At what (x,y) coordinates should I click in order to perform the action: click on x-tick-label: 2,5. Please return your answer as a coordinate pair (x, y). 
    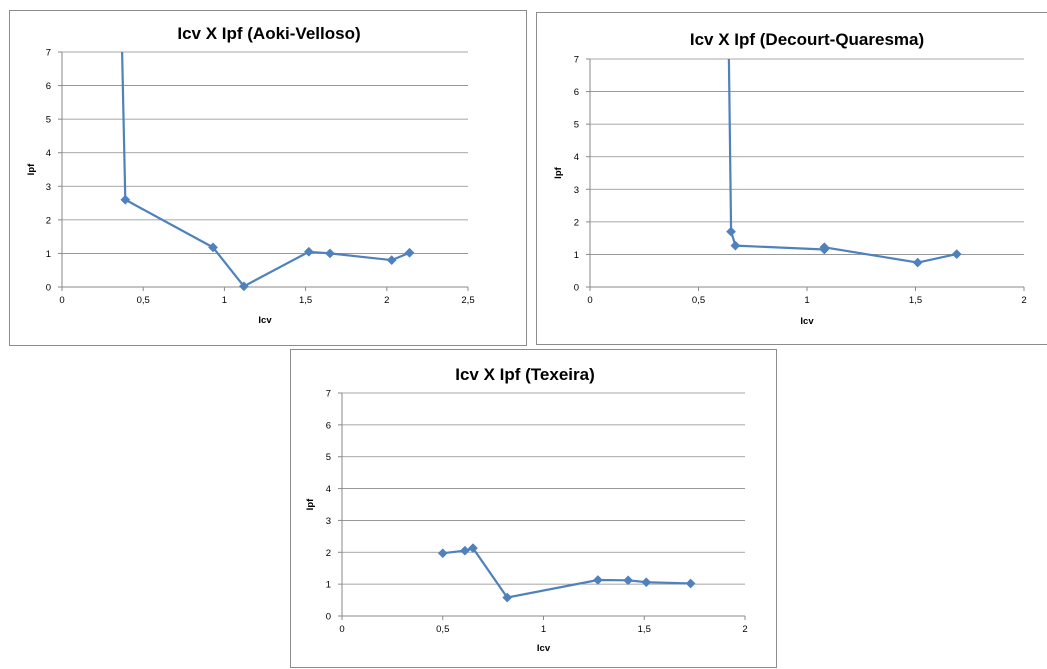
    Looking at the image, I should click on (467, 300).